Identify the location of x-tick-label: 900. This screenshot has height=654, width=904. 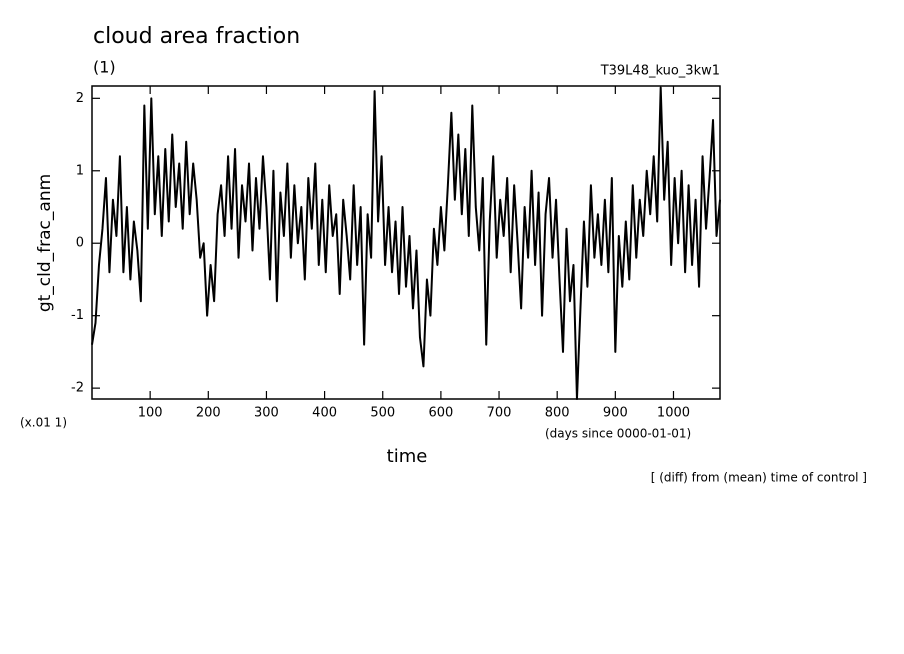
(615, 413).